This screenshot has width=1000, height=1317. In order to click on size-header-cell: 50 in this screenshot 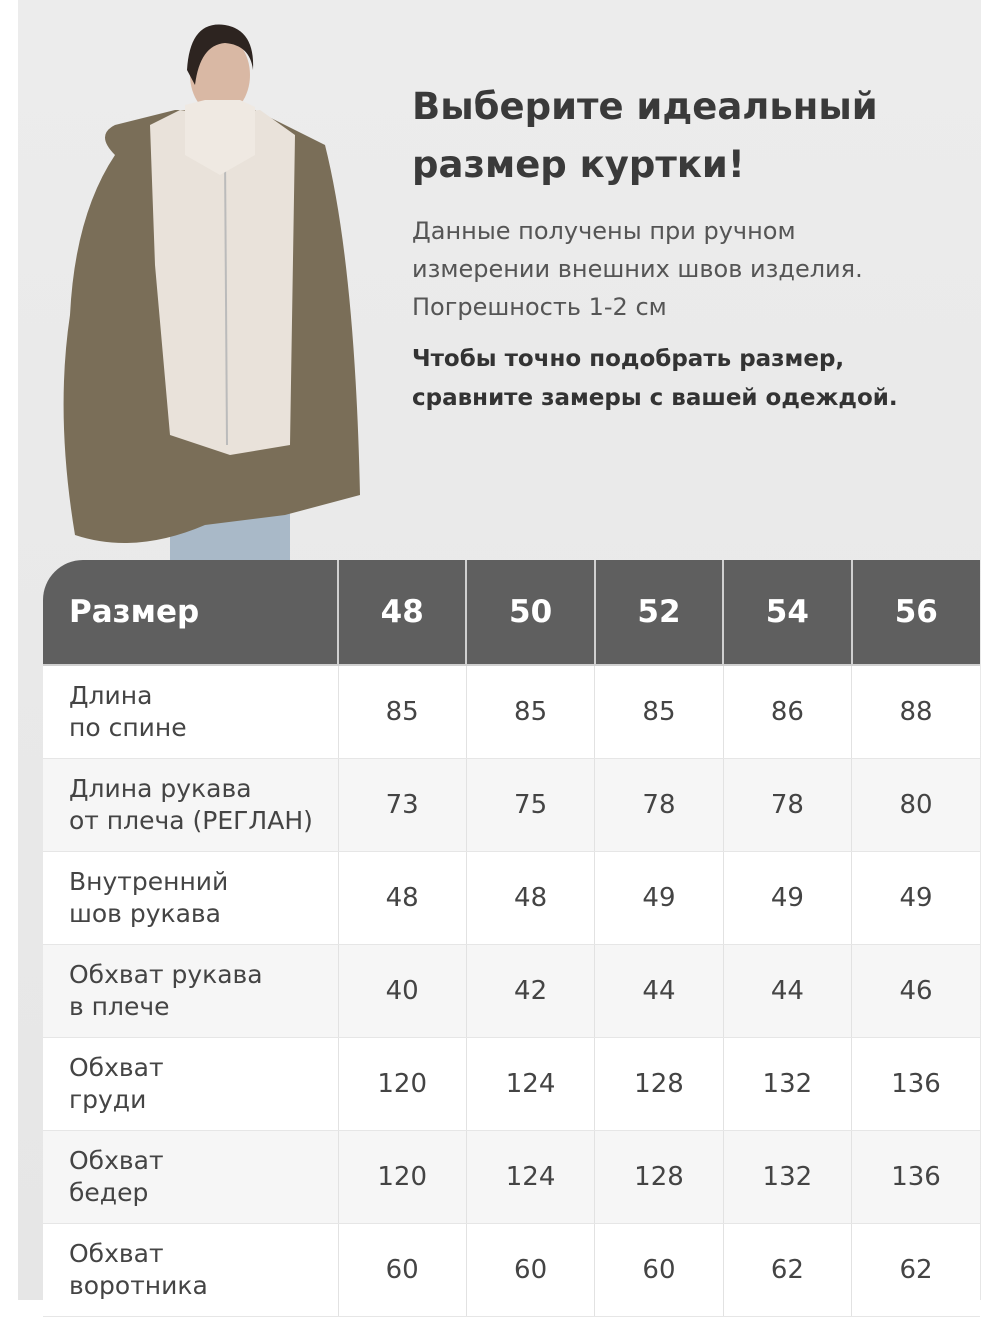, I will do `click(531, 613)`.